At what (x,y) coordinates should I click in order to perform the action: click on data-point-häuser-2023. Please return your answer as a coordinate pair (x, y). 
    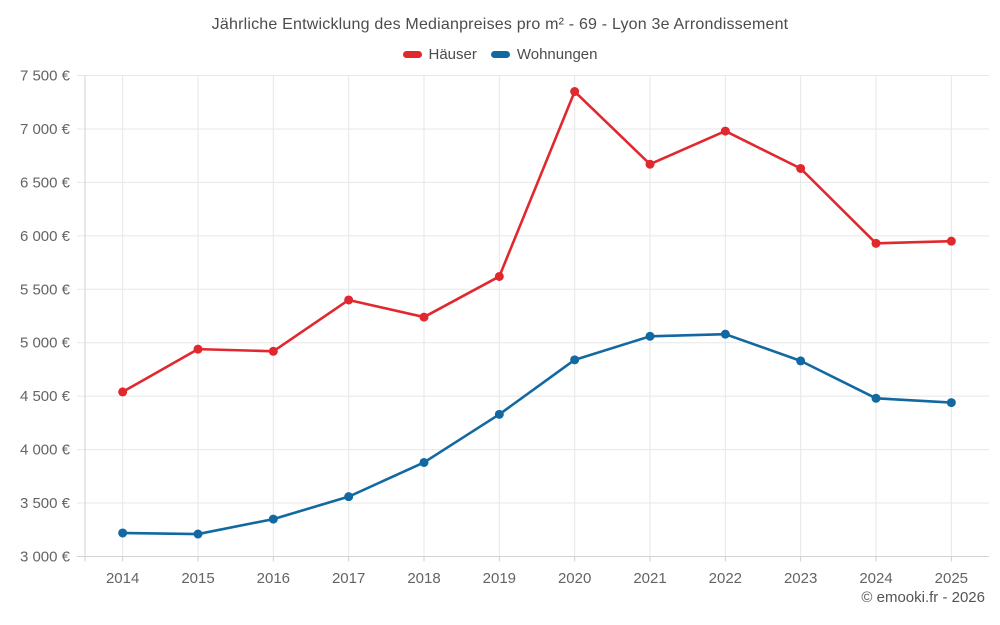
    Looking at the image, I should click on (801, 168).